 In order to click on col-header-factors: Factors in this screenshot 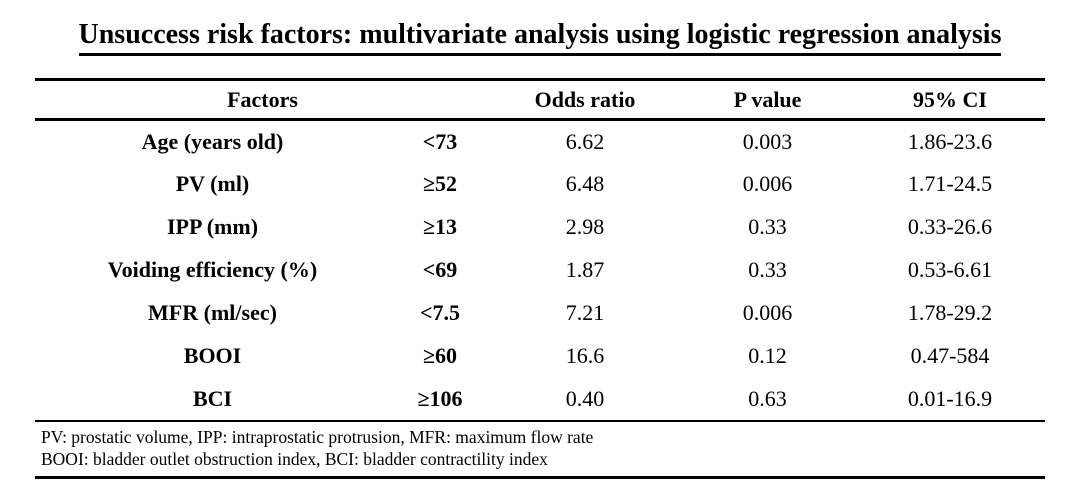, I will do `click(263, 100)`.